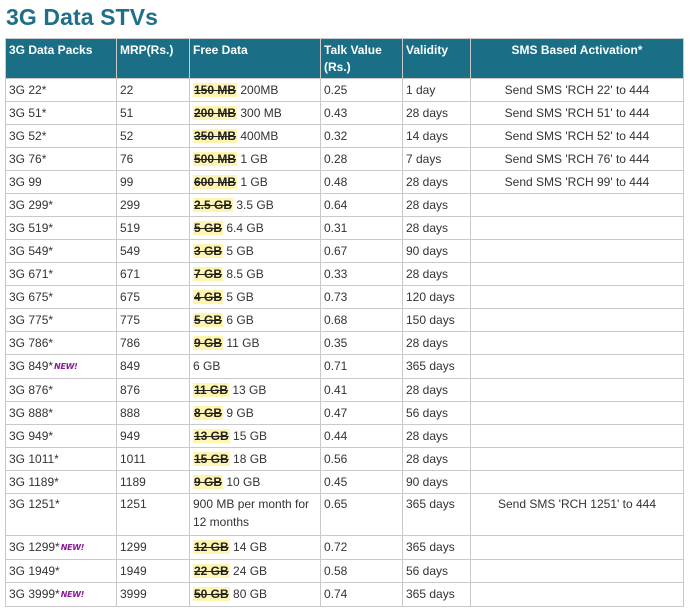 The height and width of the screenshot is (608, 693). I want to click on cell-free-data: 50 GB 80 GB, so click(255, 594).